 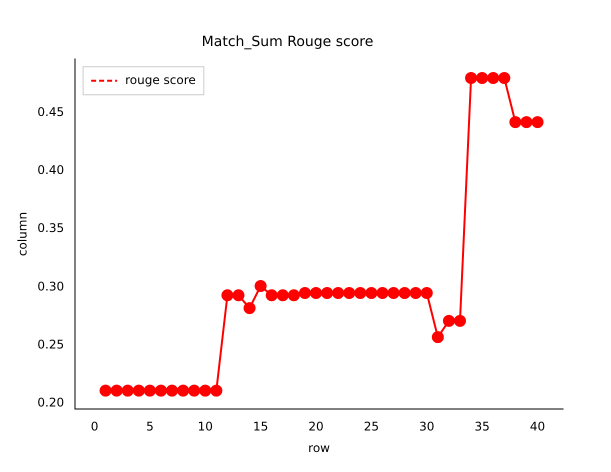 I want to click on x-tick-label: 5, so click(x=150, y=427).